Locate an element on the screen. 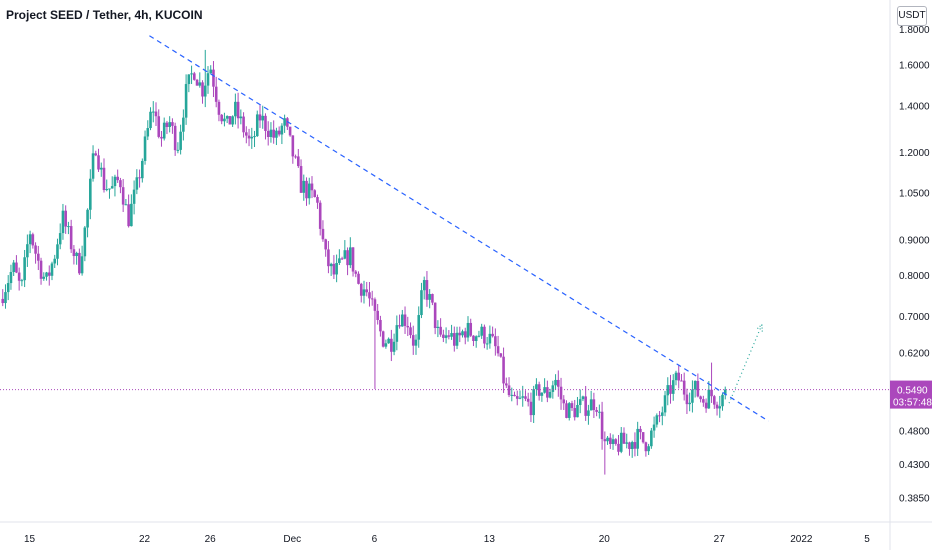 The width and height of the screenshot is (932, 550). price-tick-label: 0.7000 is located at coordinates (914, 317).